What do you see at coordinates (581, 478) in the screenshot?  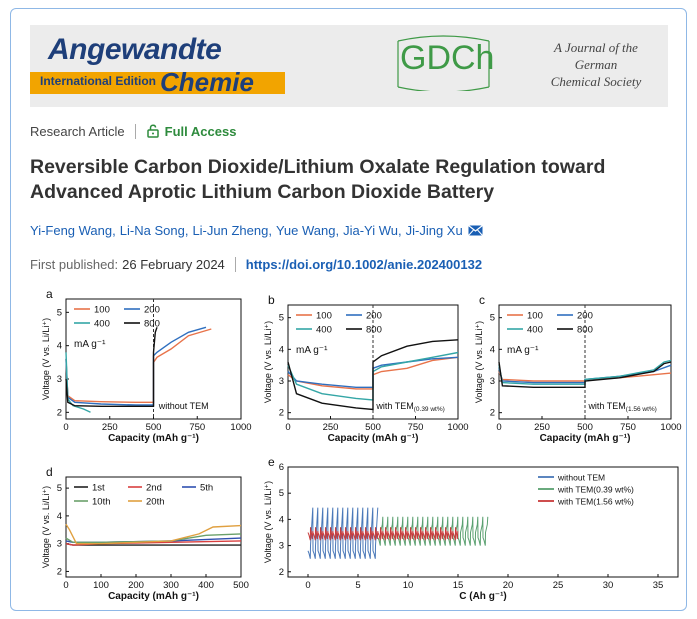 I see `legend-label: without TEM` at bounding box center [581, 478].